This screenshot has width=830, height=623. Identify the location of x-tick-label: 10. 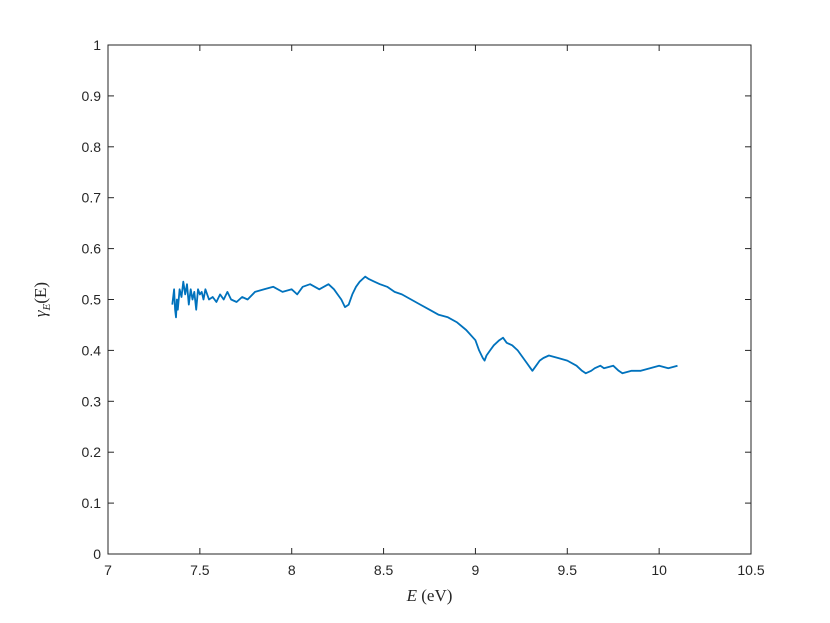
(659, 570).